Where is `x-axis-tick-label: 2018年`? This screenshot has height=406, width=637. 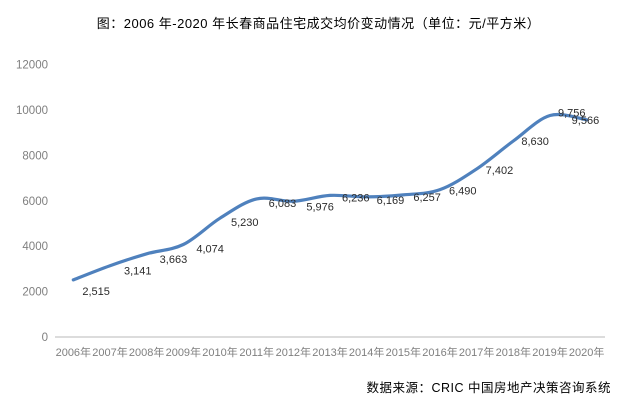 x-axis-tick-label: 2018年 is located at coordinates (513, 352).